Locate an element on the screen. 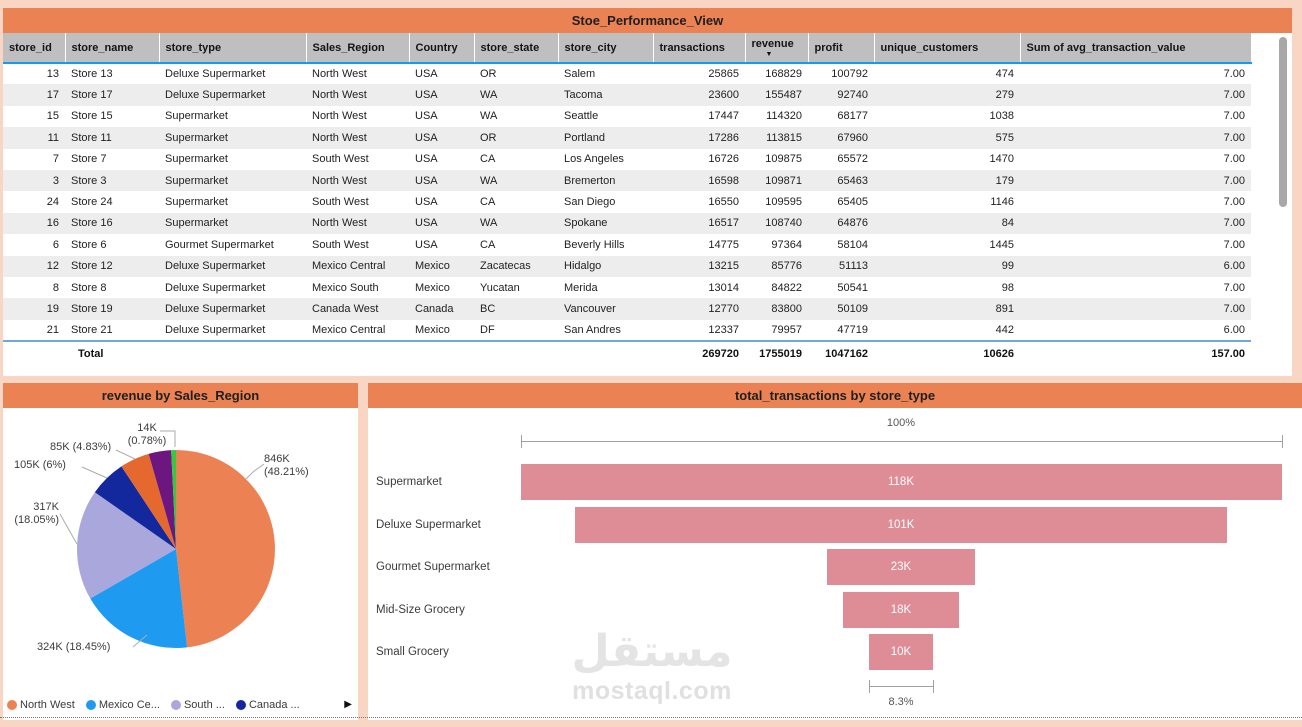 This screenshot has height=727, width=1302. table-cell: Store 8 is located at coordinates (89, 287).